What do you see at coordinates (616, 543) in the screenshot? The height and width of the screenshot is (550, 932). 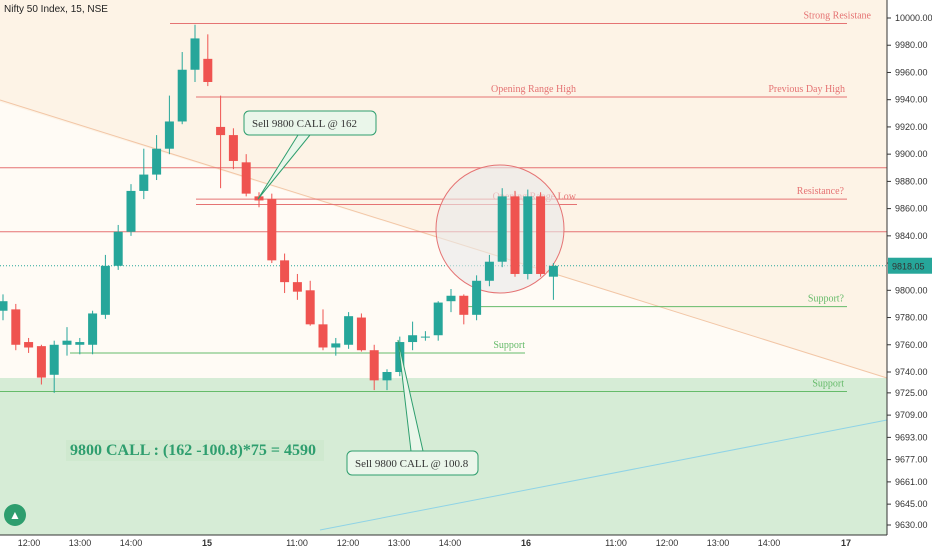 I see `x-tick-label: 11:00` at bounding box center [616, 543].